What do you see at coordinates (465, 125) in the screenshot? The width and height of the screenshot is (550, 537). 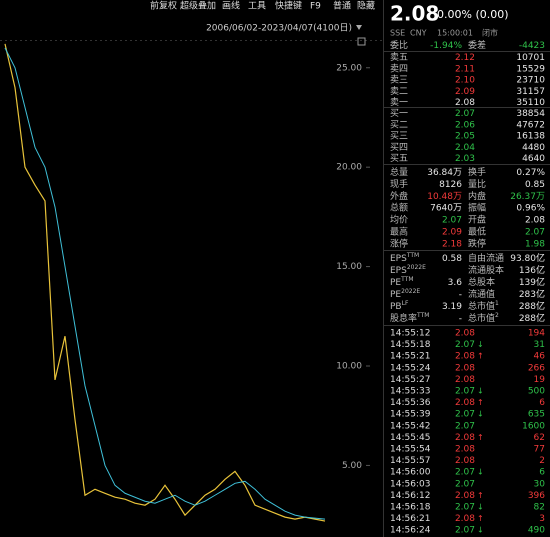 I see `field-value: 2.06` at bounding box center [465, 125].